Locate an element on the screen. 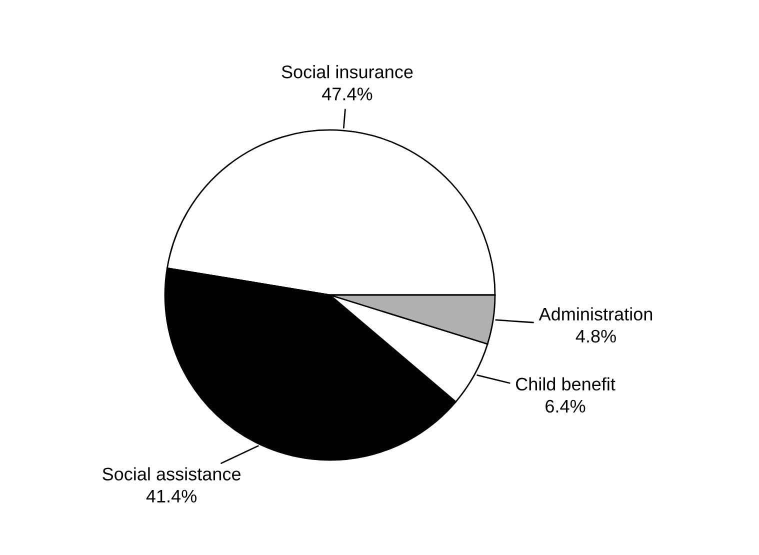 The image size is (759, 555). data-label: 47.4% is located at coordinates (347, 94).